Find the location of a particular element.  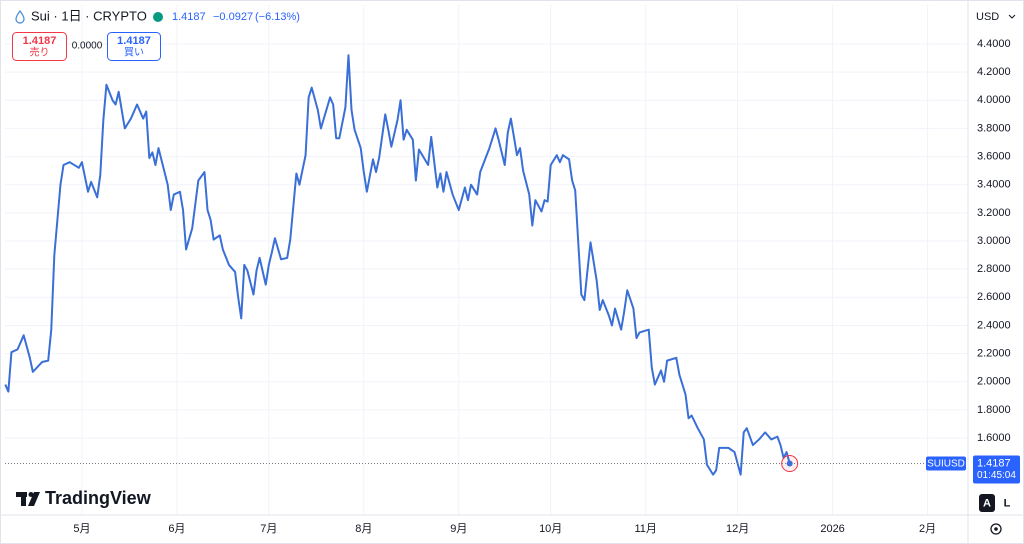

x-tick-label: 12月 is located at coordinates (737, 529).